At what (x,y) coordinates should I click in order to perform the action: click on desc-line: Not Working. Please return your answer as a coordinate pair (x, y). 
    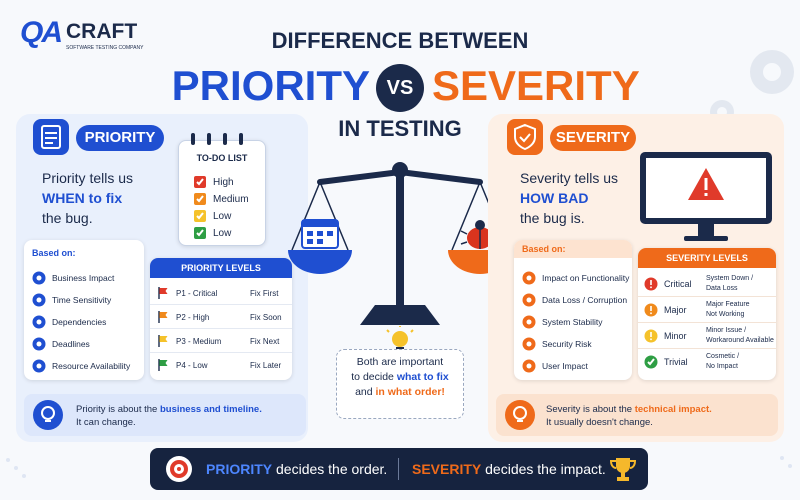
    Looking at the image, I should click on (725, 314).